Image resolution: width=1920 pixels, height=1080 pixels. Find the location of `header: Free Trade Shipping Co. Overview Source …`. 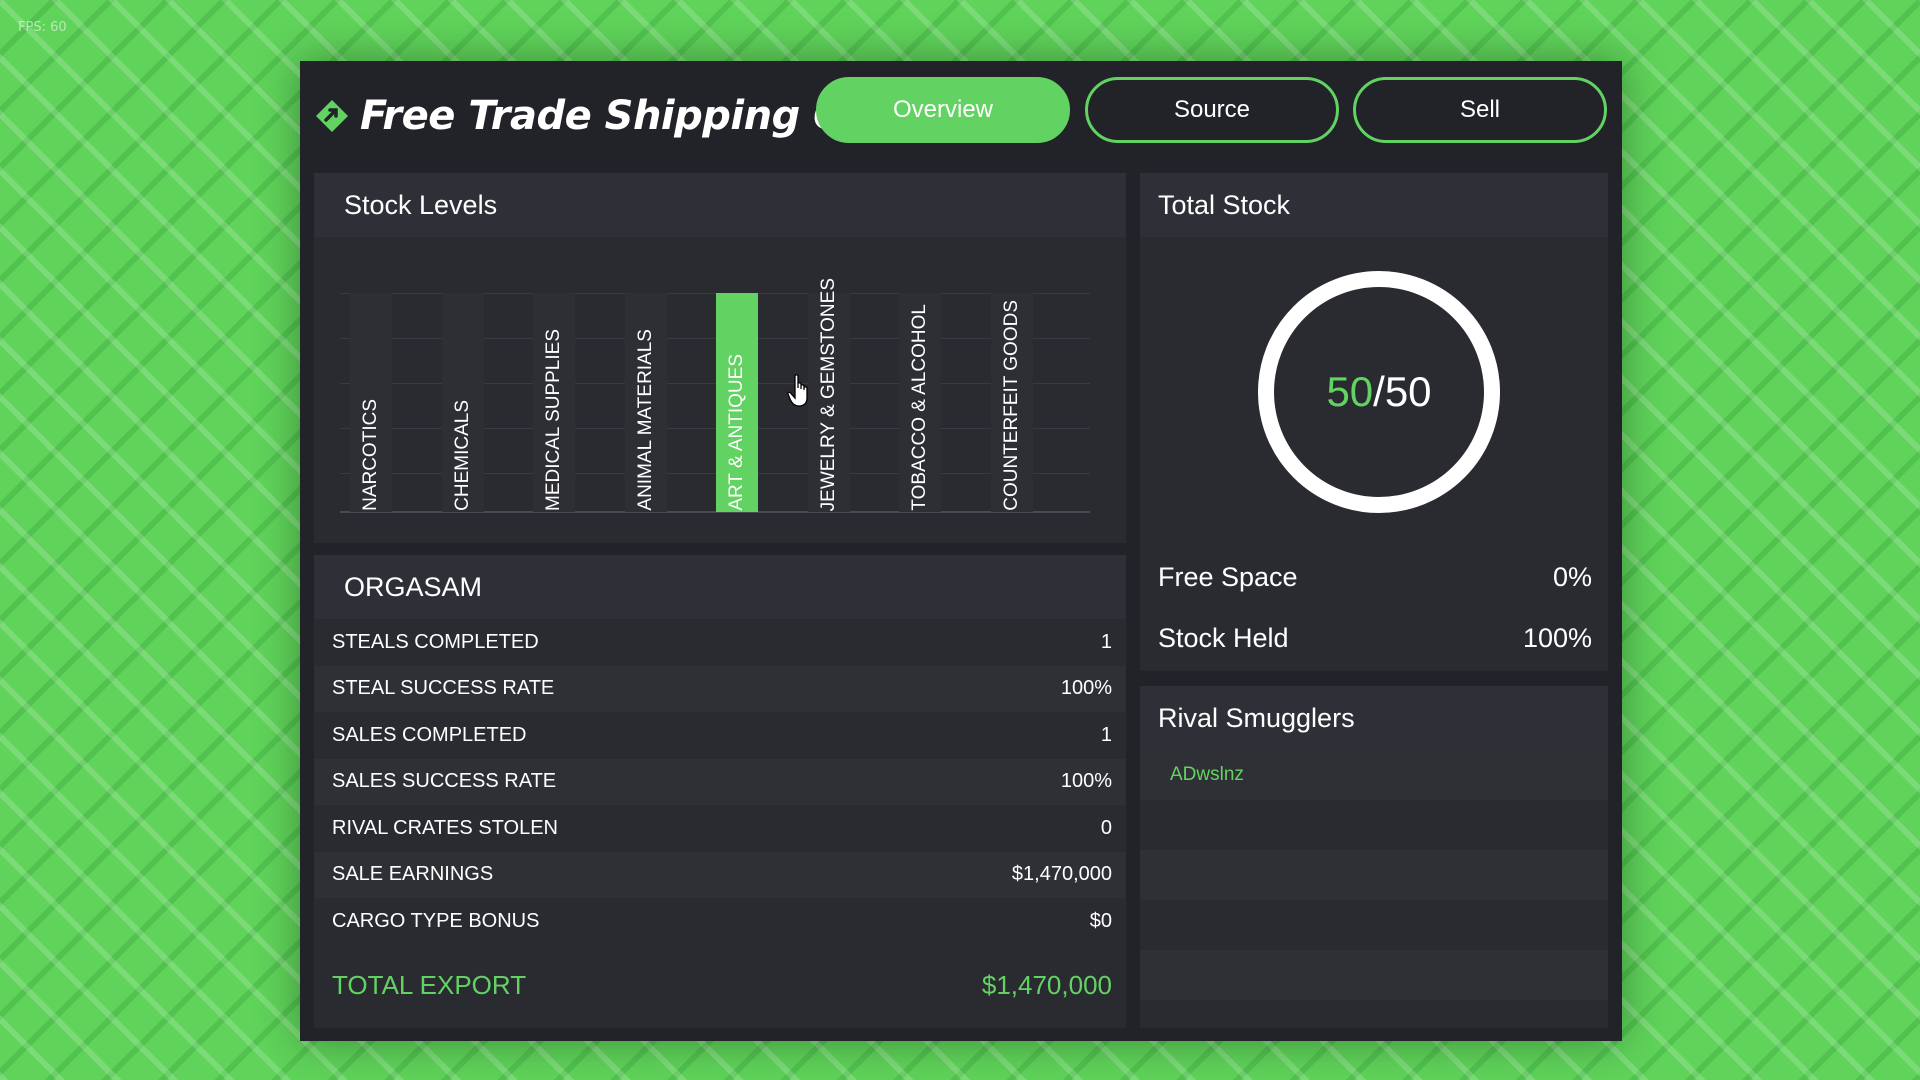

header: Free Trade Shipping Co. Overview Source … is located at coordinates (961, 116).